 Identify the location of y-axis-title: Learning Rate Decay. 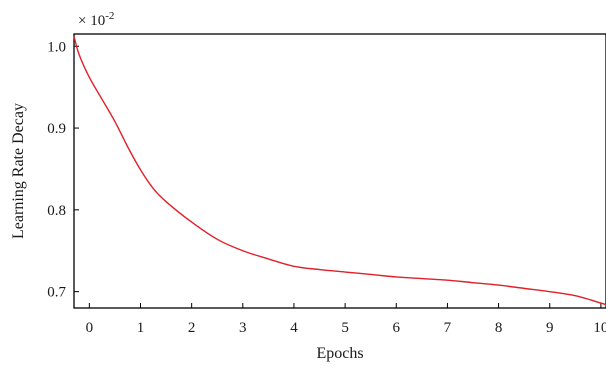
(18, 171).